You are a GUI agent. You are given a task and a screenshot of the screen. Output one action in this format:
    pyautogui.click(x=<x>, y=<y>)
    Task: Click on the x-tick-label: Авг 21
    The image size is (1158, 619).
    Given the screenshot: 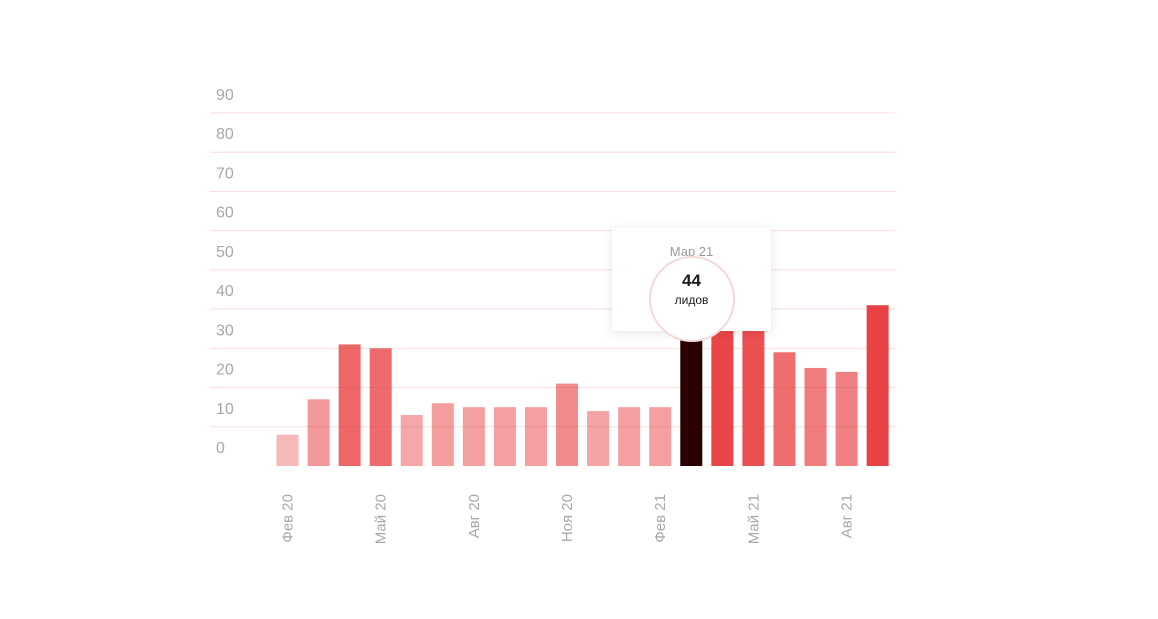 What is the action you would take?
    pyautogui.click(x=847, y=516)
    